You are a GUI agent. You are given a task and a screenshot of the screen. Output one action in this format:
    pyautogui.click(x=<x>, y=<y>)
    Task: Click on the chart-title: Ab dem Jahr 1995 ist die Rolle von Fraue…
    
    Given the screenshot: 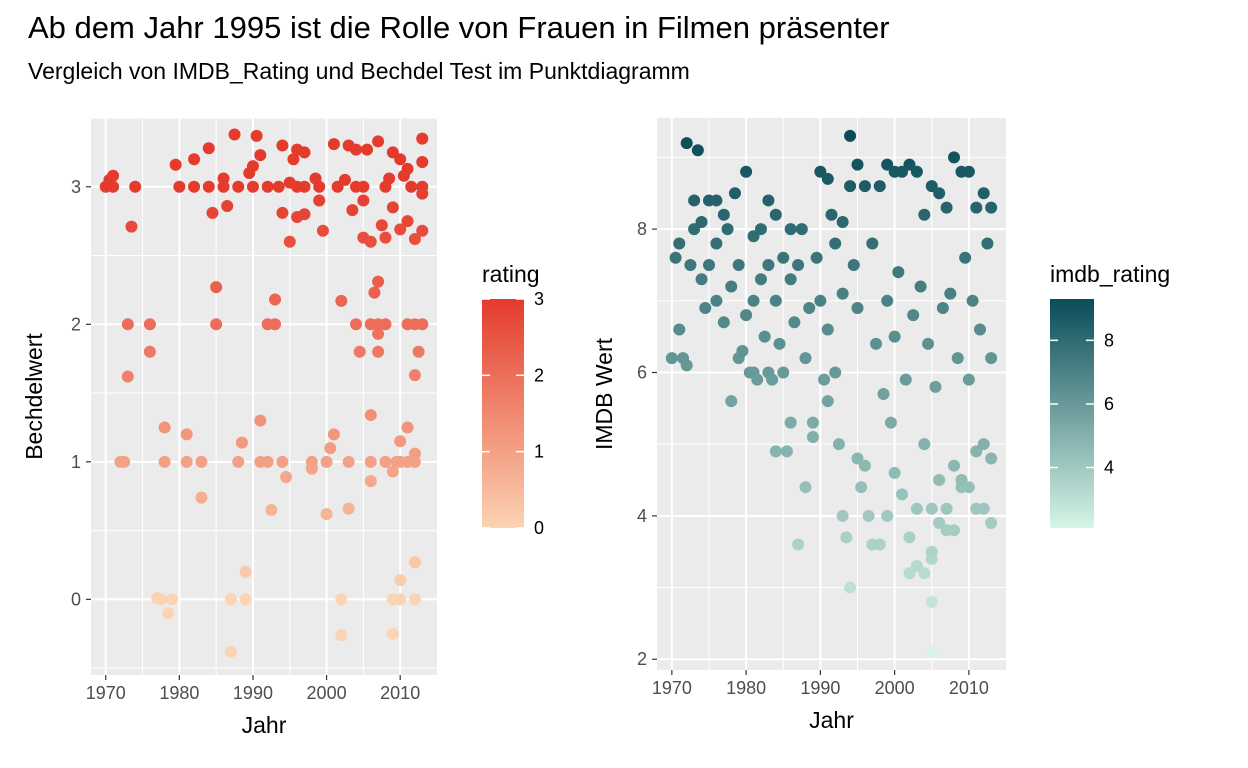 What is the action you would take?
    pyautogui.click(x=459, y=27)
    